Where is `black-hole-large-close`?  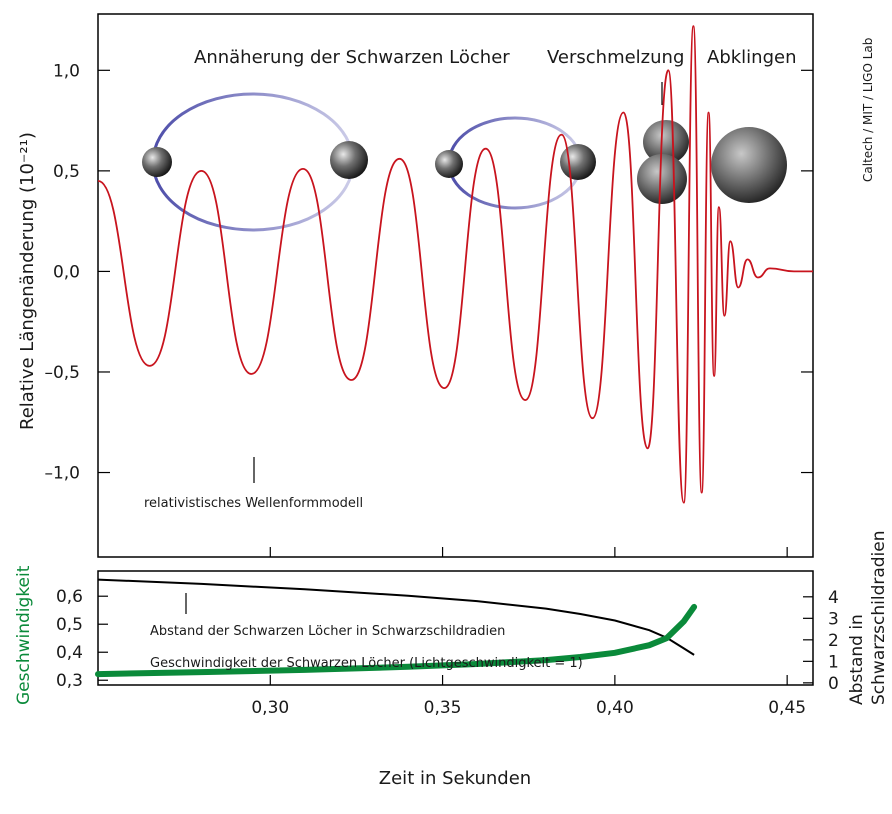 black-hole-large-close is located at coordinates (578, 162).